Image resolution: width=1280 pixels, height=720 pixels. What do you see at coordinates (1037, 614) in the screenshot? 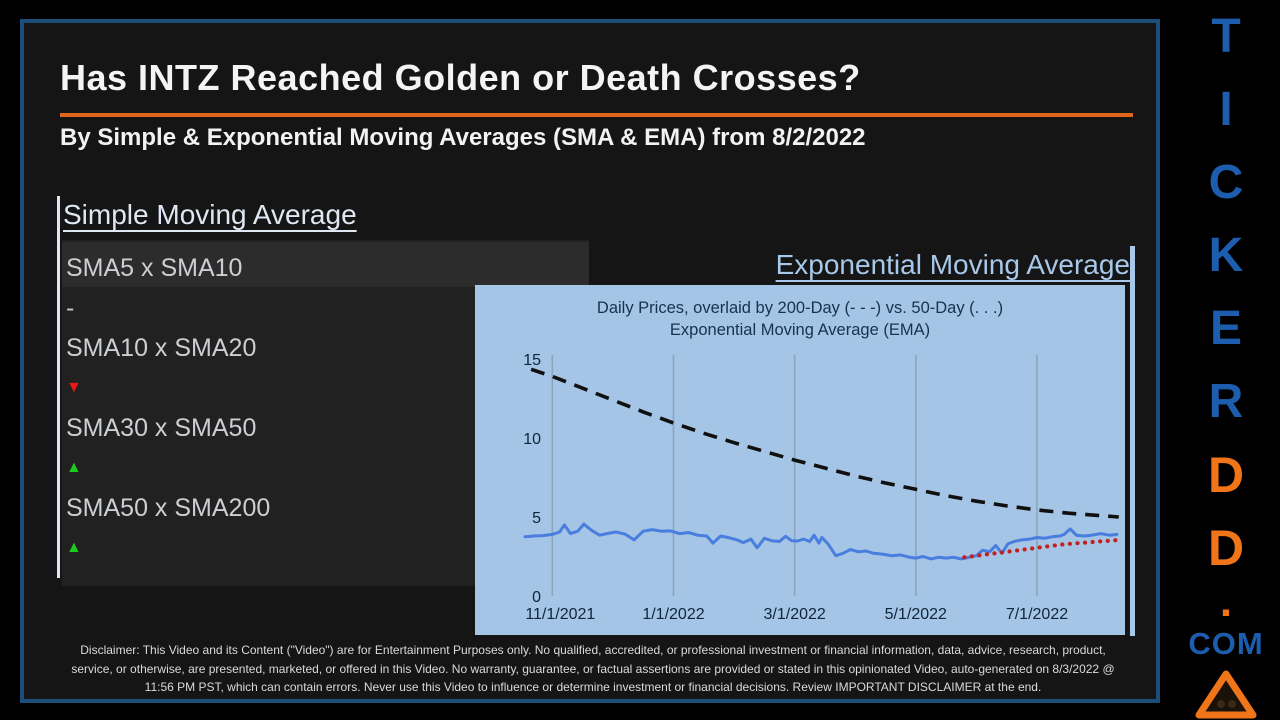
I see `x-tick-label: 7/1/2022` at bounding box center [1037, 614].